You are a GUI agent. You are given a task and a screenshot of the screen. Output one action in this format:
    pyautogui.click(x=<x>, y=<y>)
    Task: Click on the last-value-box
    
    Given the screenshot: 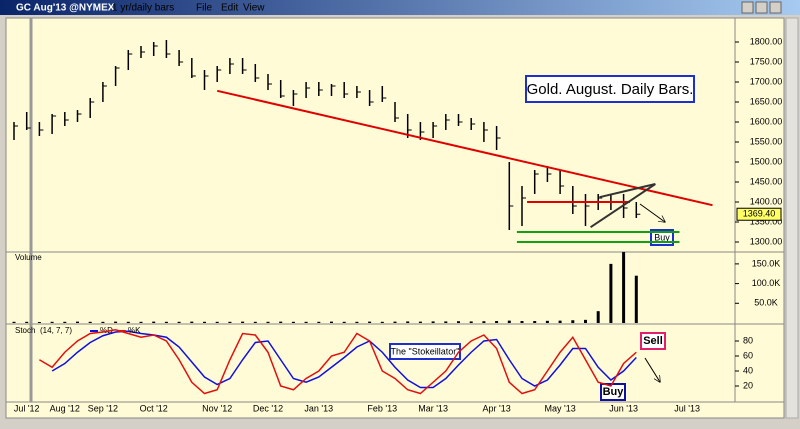 What is the action you would take?
    pyautogui.click(x=759, y=214)
    